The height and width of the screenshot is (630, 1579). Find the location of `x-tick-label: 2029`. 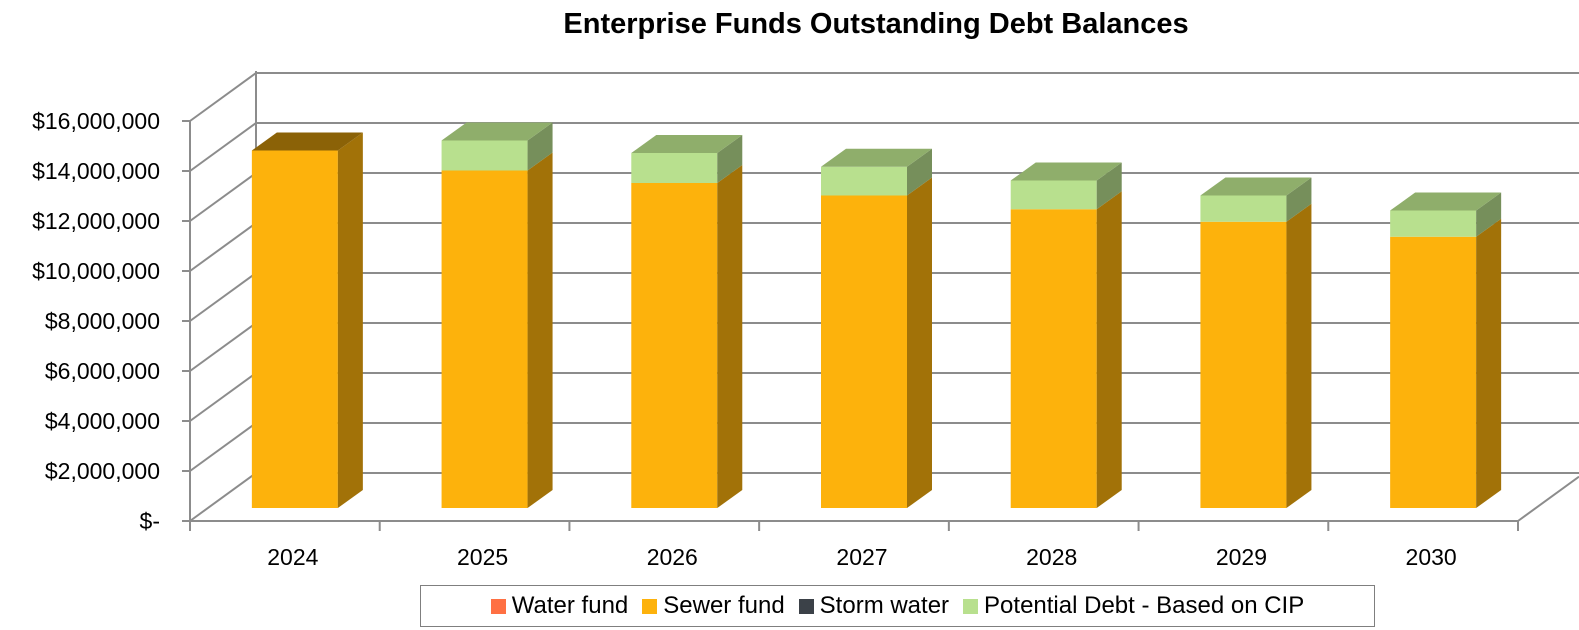

x-tick-label: 2029 is located at coordinates (1241, 557).